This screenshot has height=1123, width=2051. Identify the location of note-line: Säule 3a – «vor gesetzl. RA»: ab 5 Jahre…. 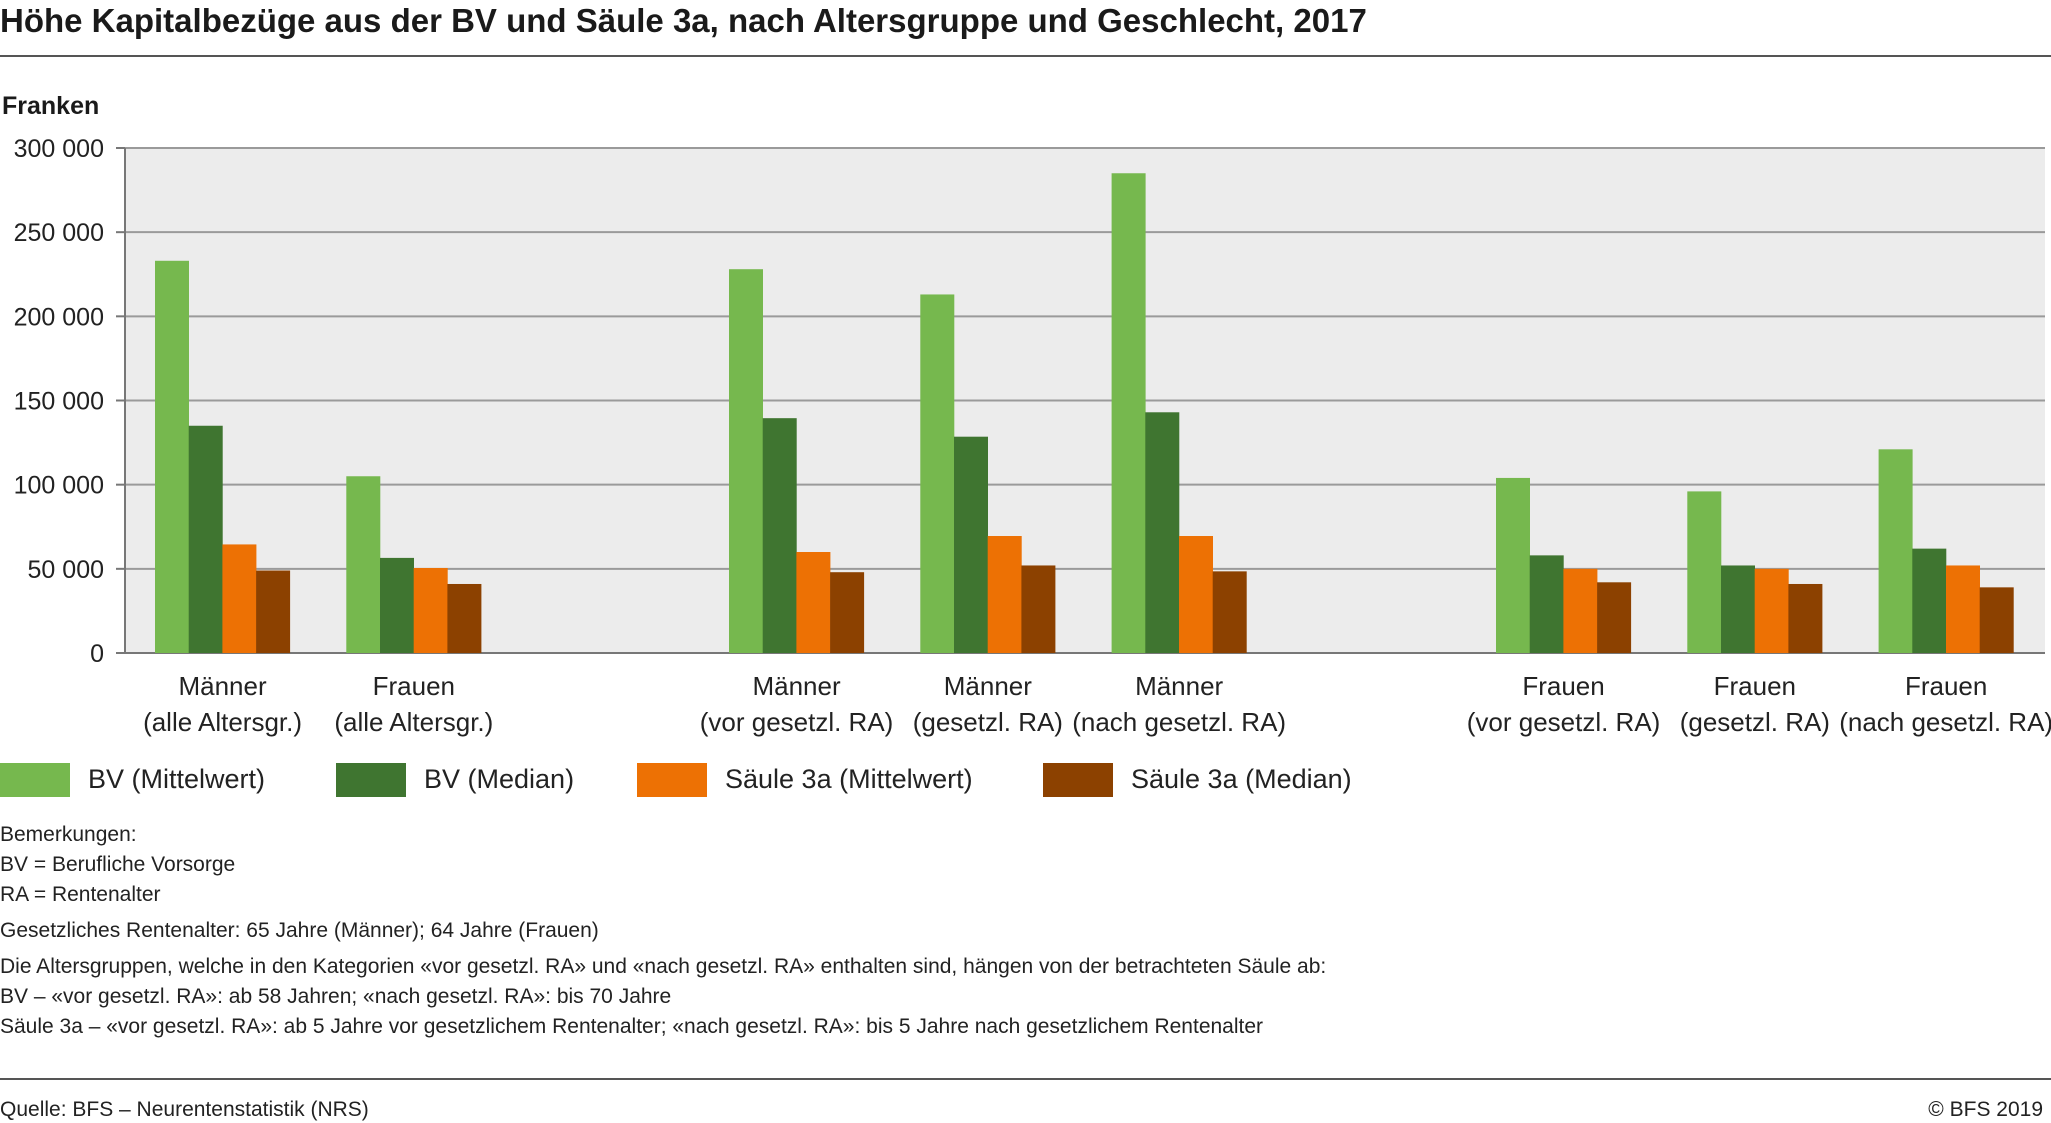
(632, 1026).